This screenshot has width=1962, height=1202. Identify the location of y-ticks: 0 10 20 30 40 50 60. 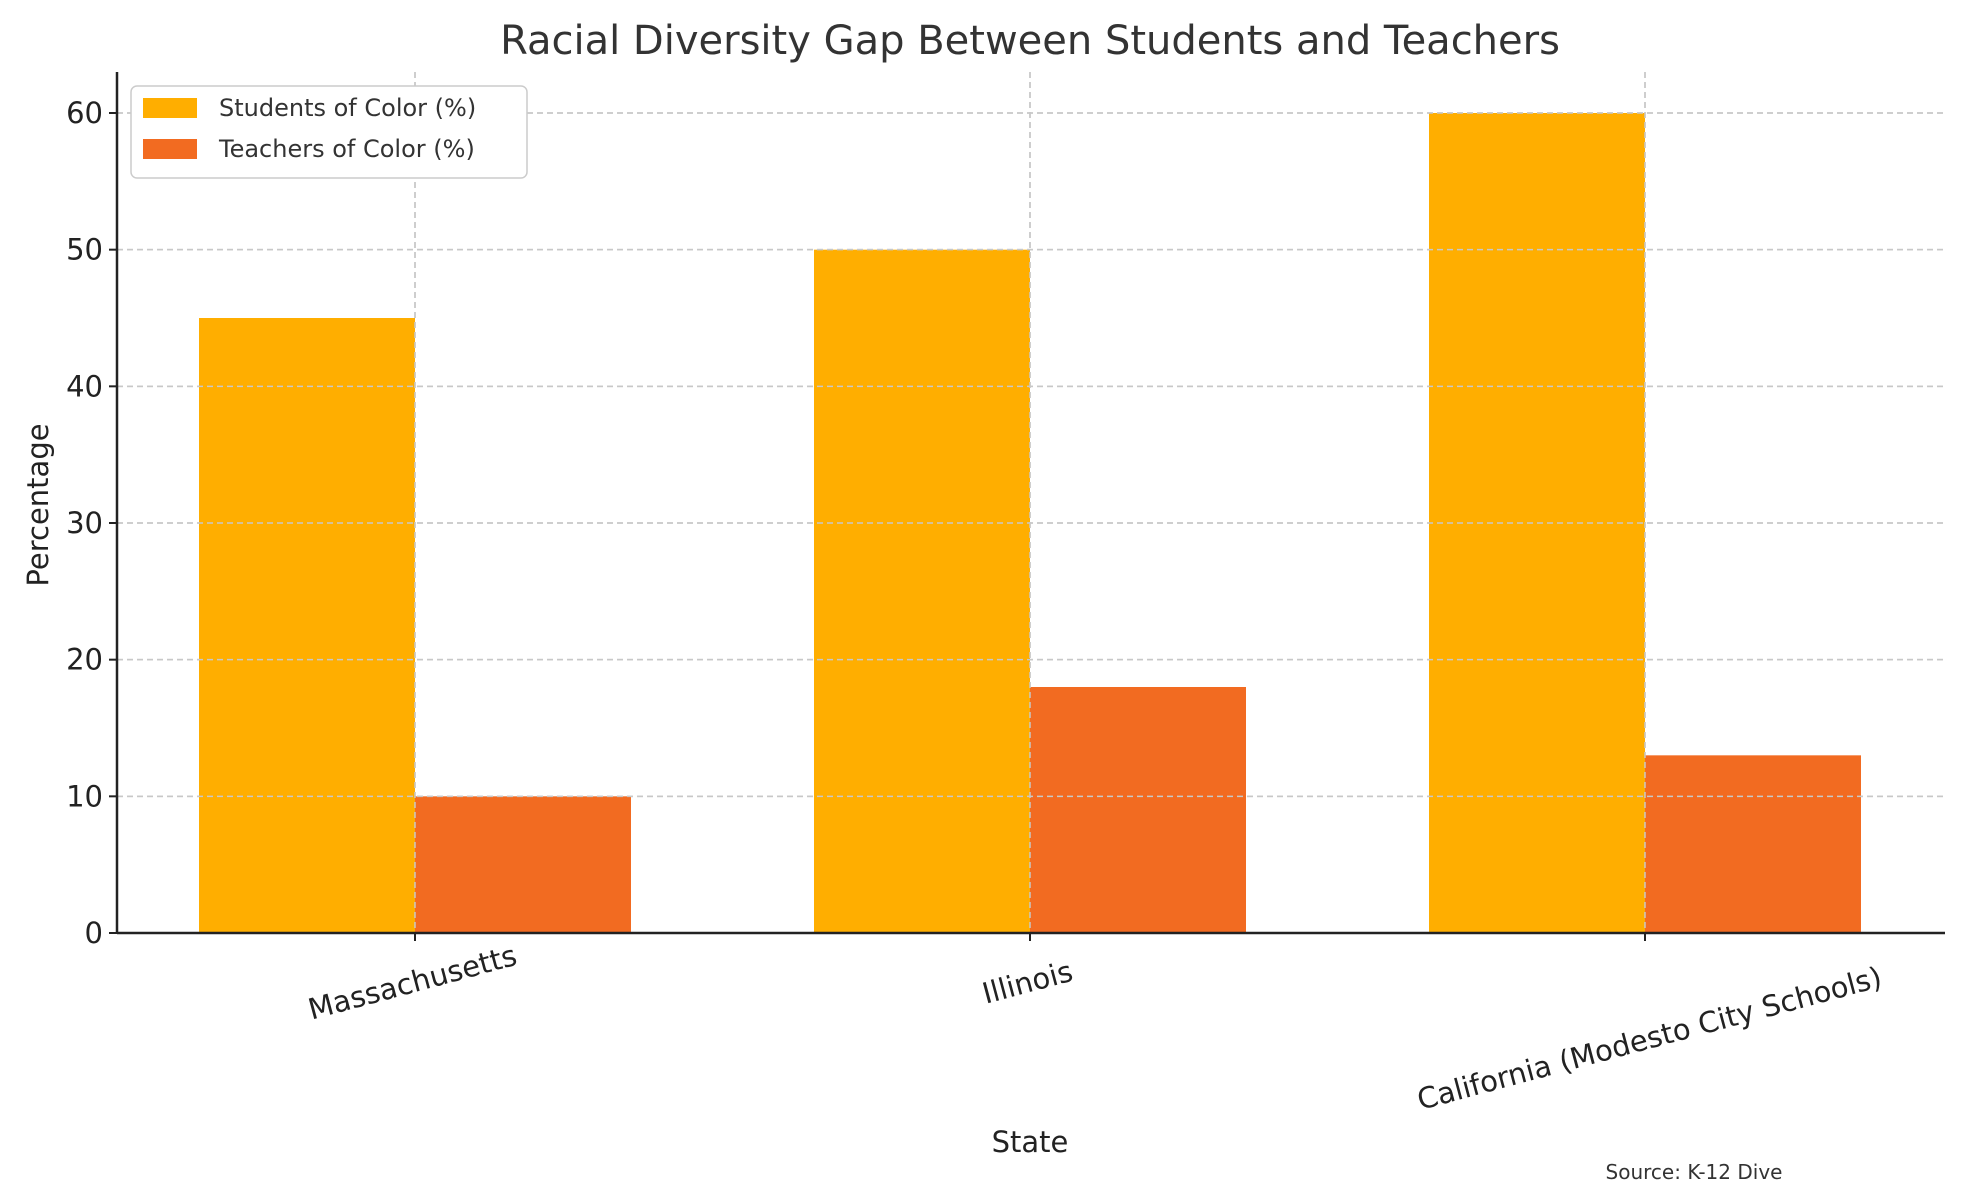
(91, 523).